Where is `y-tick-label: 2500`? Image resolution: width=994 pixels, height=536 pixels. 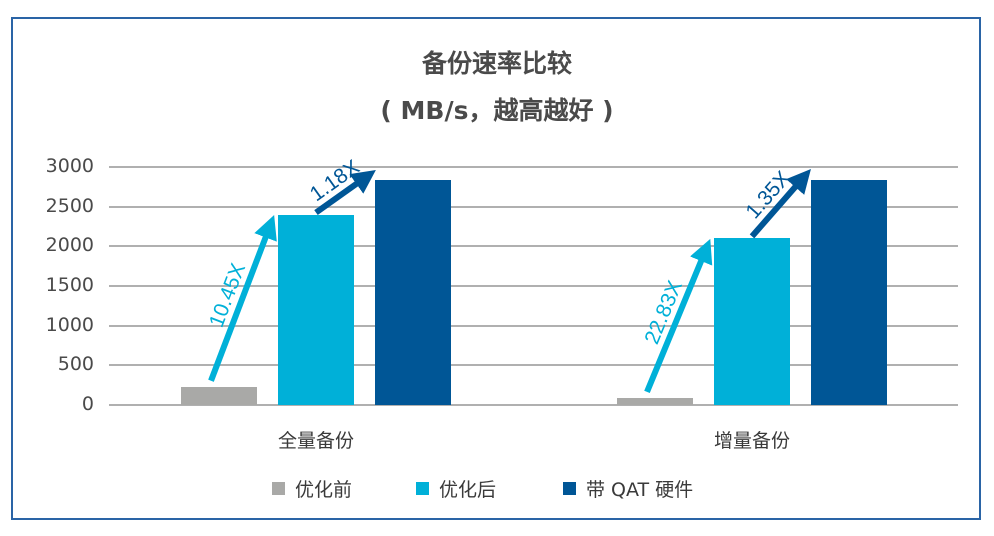
y-tick-label: 2500 is located at coordinates (69, 205).